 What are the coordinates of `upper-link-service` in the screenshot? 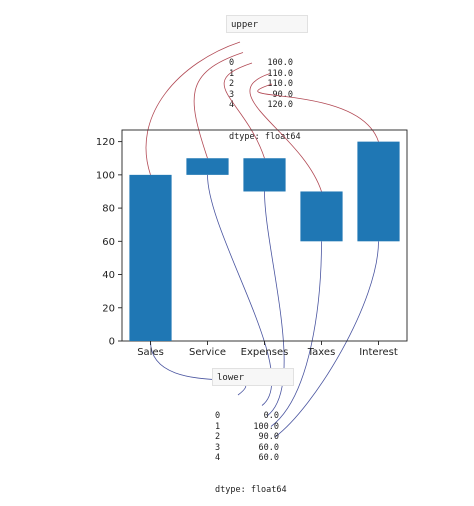 It's located at (218, 105).